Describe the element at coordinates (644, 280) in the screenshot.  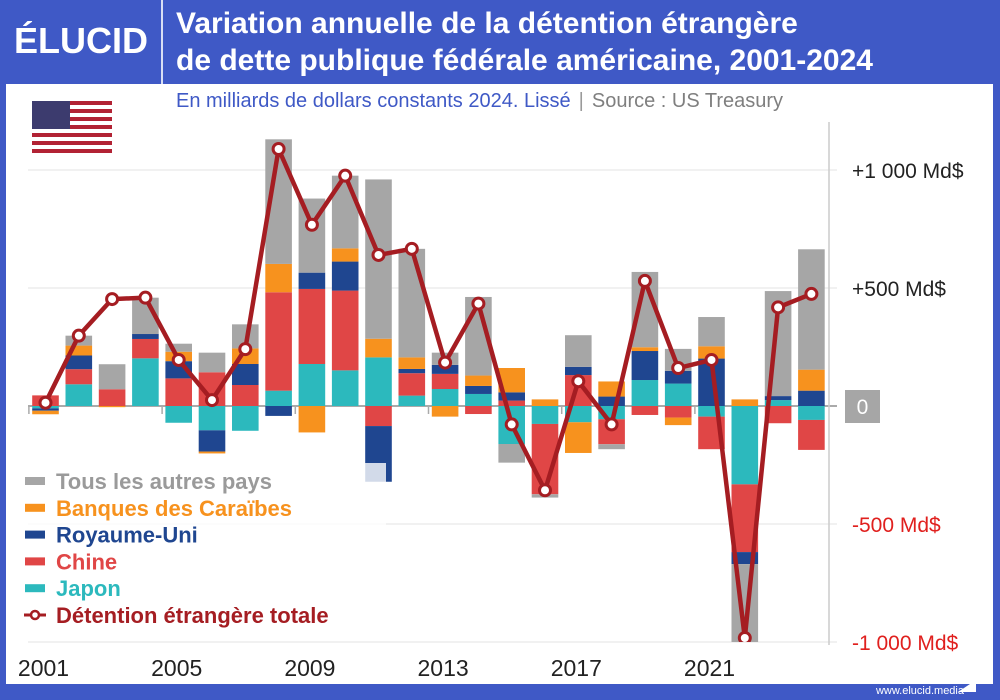
I see `total-point-2019` at that location.